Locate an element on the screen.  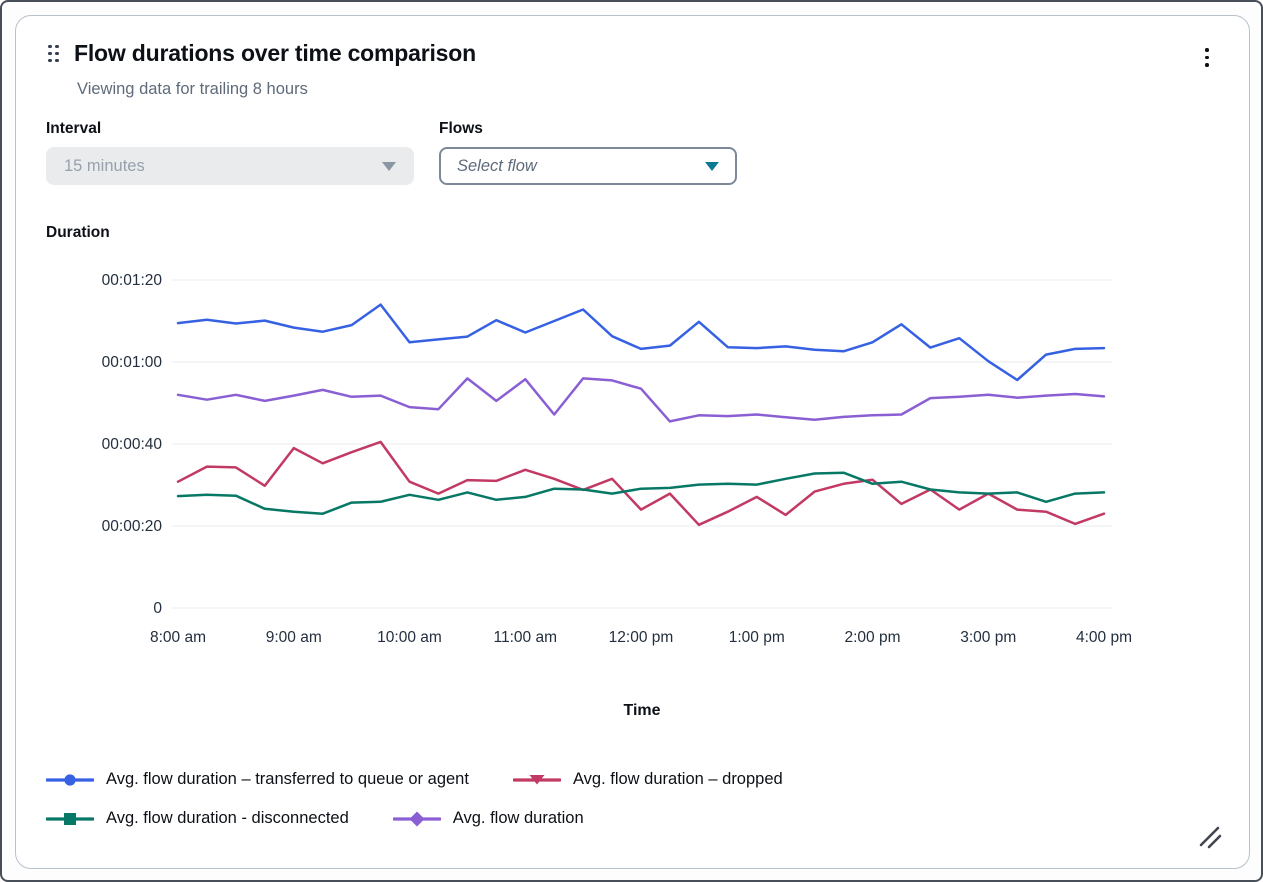
y-tick-label: 00:00:40 is located at coordinates (132, 444).